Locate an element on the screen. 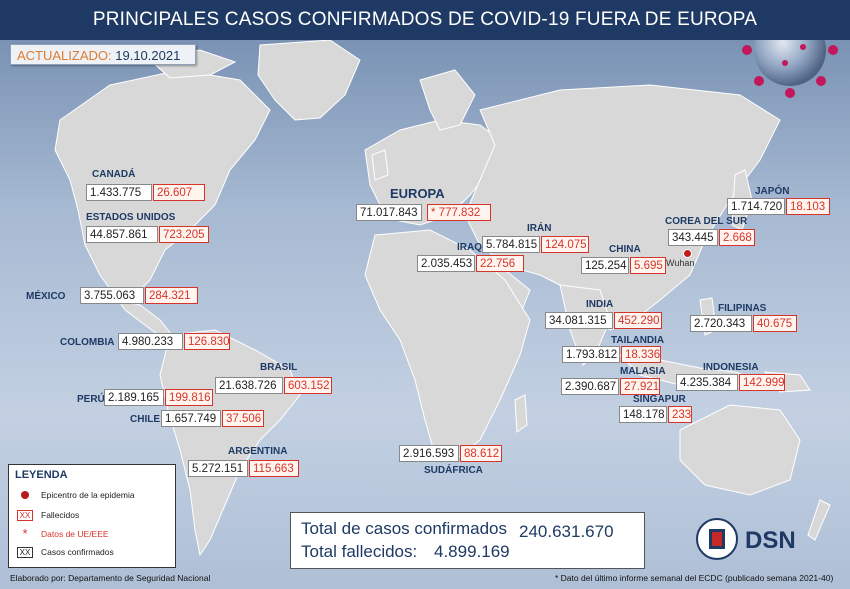 The width and height of the screenshot is (850, 589). country-name: FILIPINAS is located at coordinates (742, 308).